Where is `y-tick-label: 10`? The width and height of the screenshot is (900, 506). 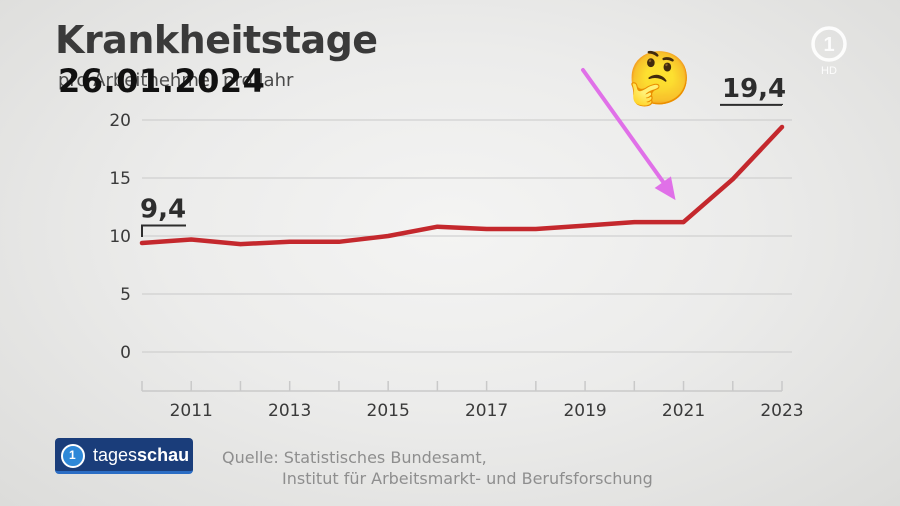
y-tick-label: 10 is located at coordinates (120, 237).